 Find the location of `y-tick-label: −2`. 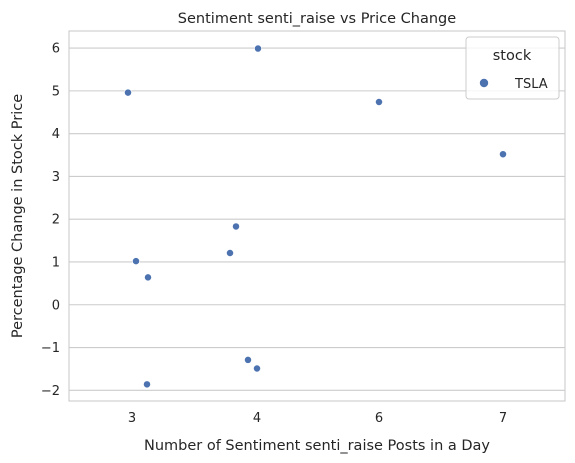

y-tick-label: −2 is located at coordinates (50, 391).